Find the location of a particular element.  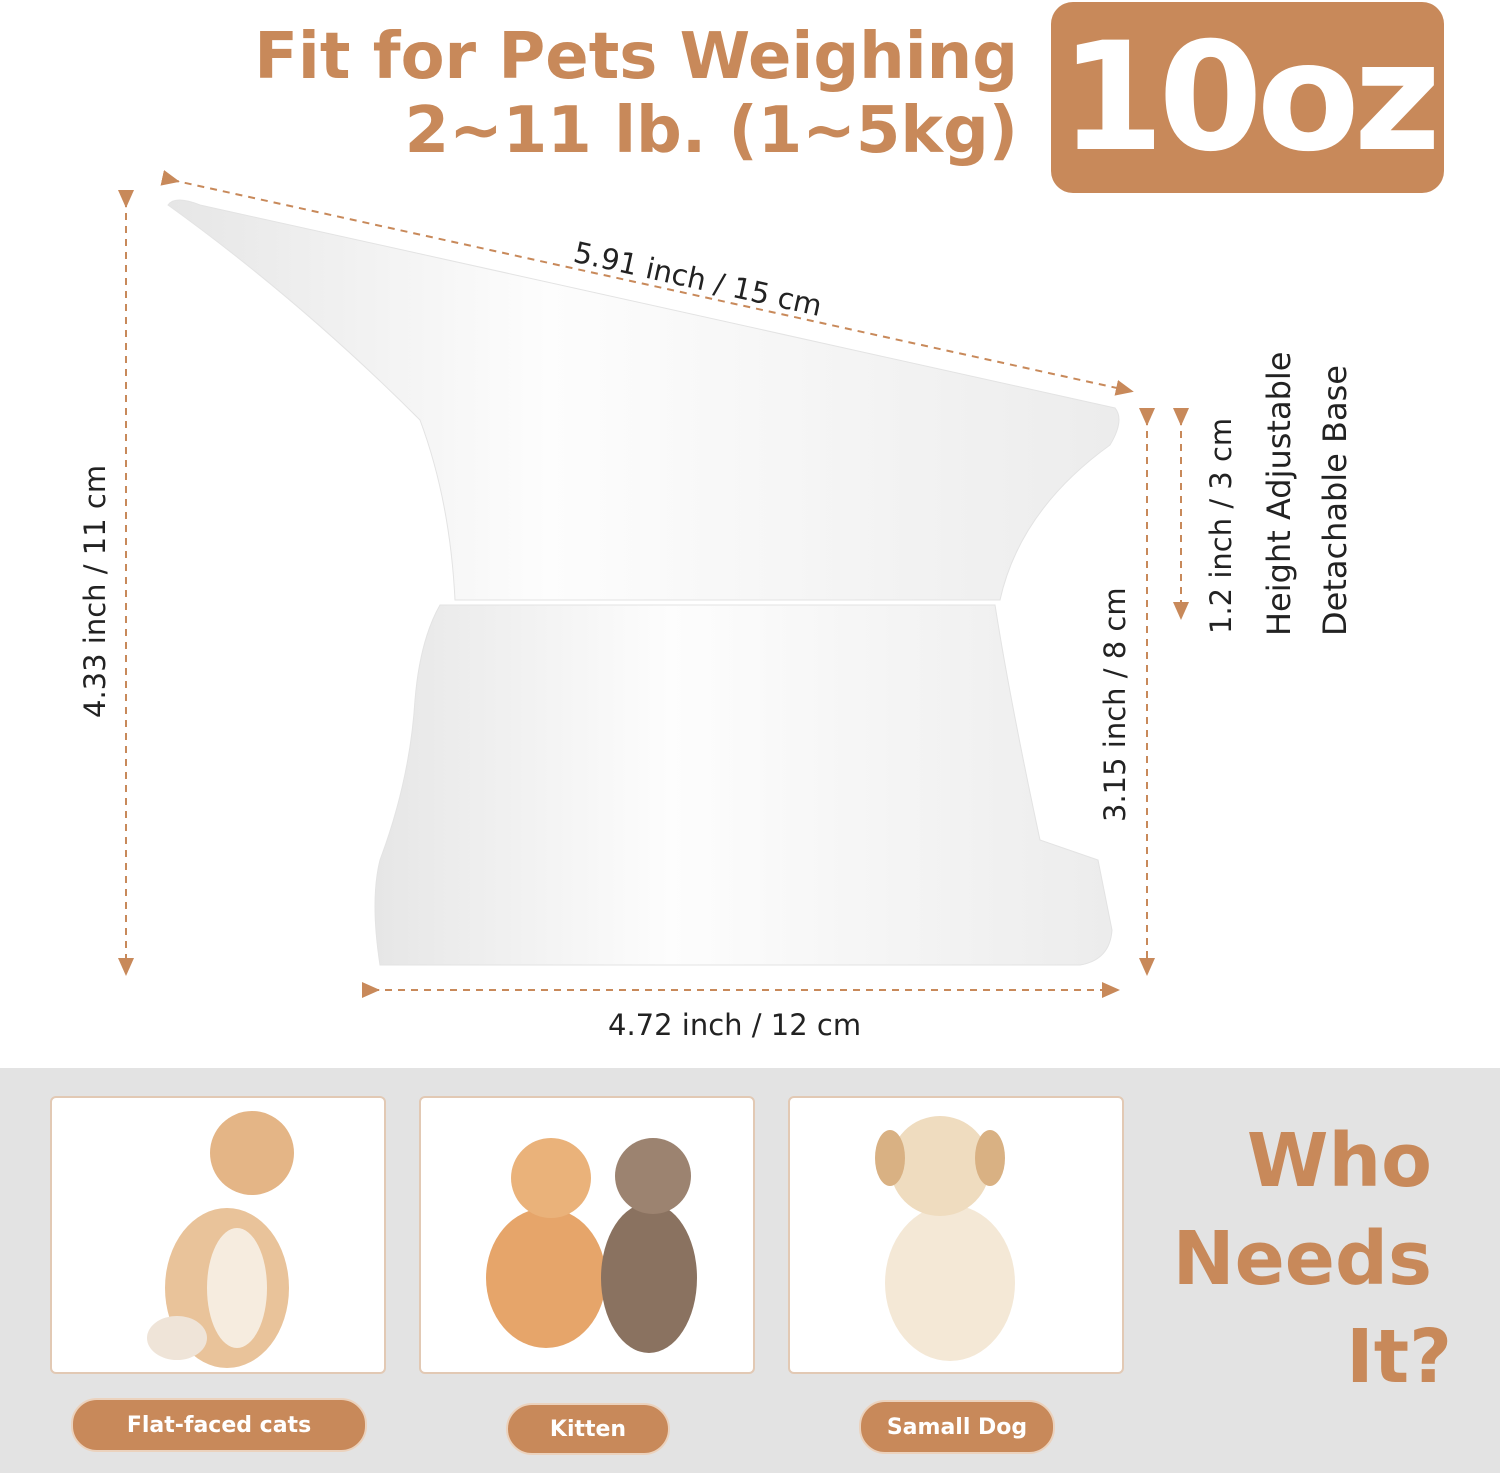

feature-height-adjustable: Height Adjustable is located at coordinates (1279, 493).